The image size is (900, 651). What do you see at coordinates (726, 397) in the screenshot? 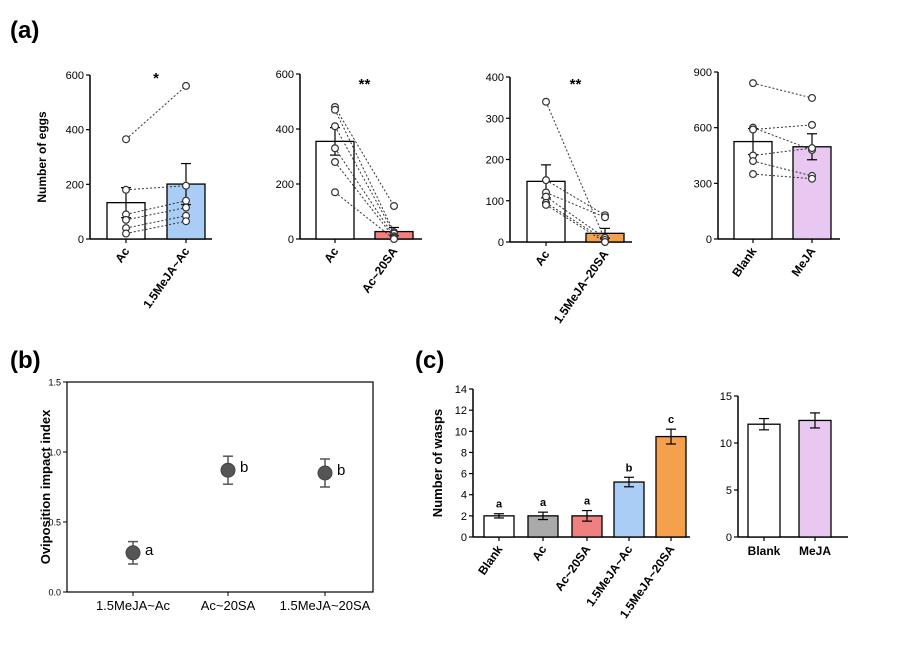
I see `y-tick-label: 15` at bounding box center [726, 397].